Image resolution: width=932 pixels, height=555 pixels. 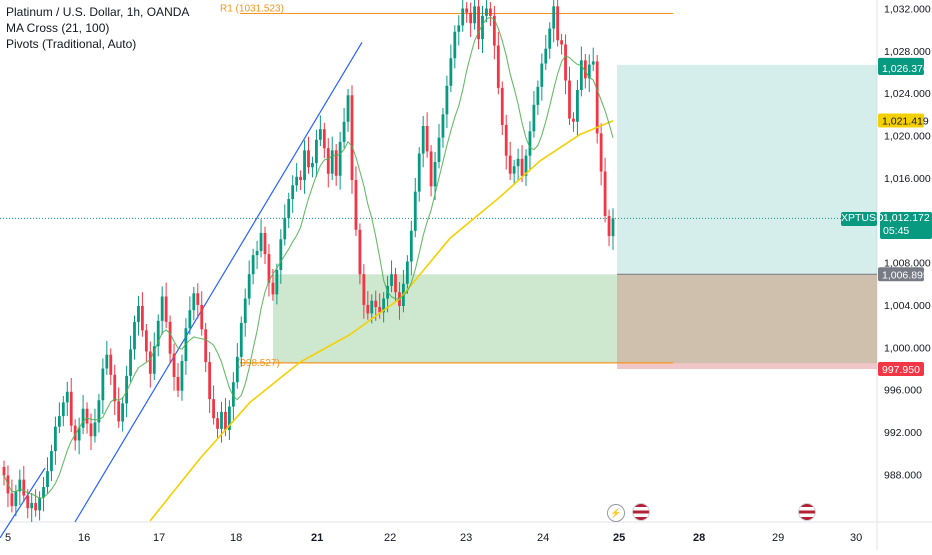 I want to click on y-tick-label: 1,000.000, so click(x=907, y=348).